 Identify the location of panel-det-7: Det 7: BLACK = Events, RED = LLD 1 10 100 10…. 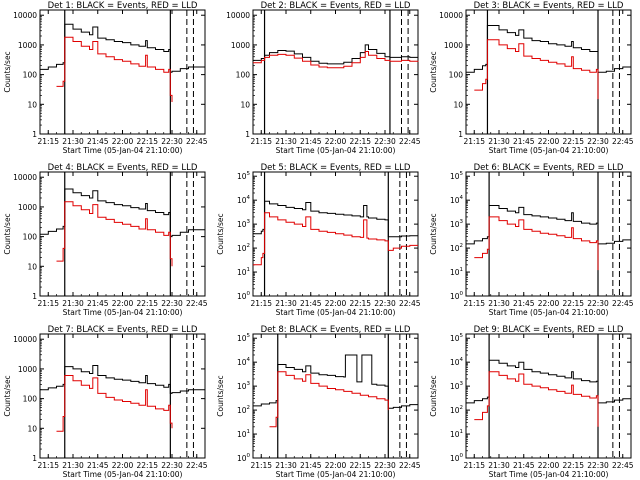
(105, 402).